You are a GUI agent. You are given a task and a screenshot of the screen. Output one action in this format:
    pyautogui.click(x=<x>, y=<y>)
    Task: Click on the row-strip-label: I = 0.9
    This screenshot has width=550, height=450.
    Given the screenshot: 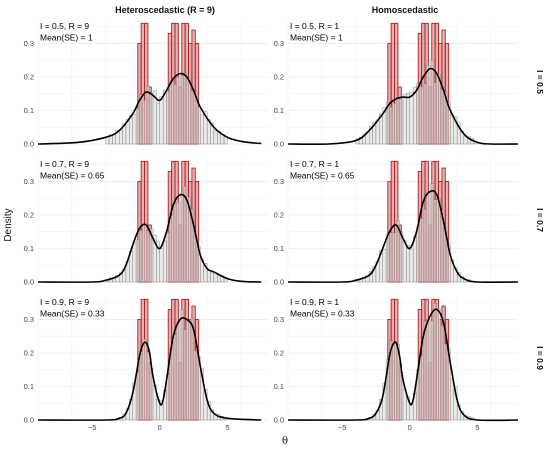 What is the action you would take?
    pyautogui.click(x=540, y=358)
    